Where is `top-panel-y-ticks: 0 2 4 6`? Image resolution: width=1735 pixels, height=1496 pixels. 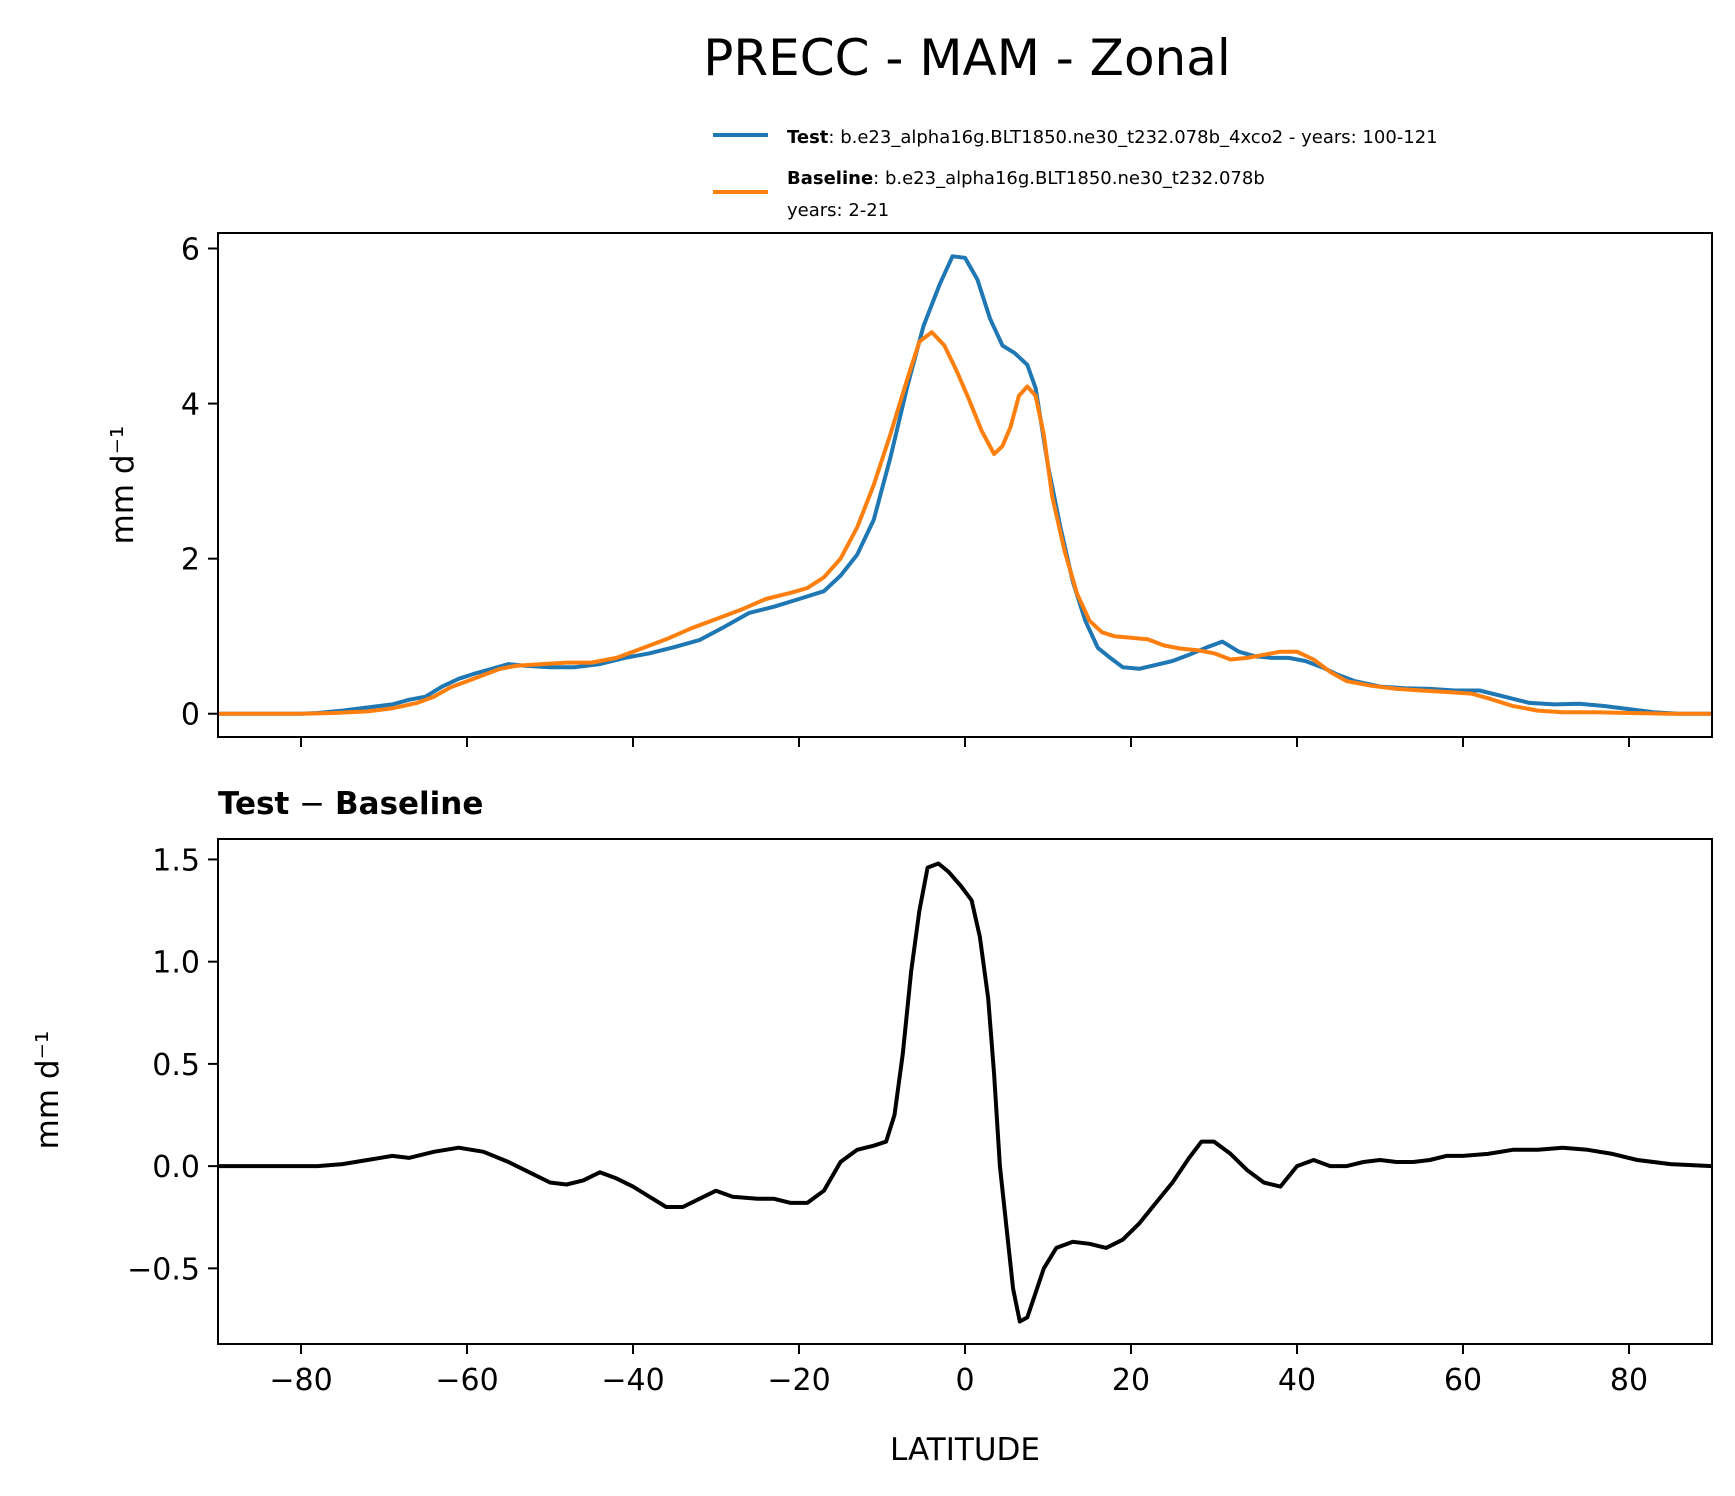
top-panel-y-ticks: 0 2 4 6 is located at coordinates (199, 483).